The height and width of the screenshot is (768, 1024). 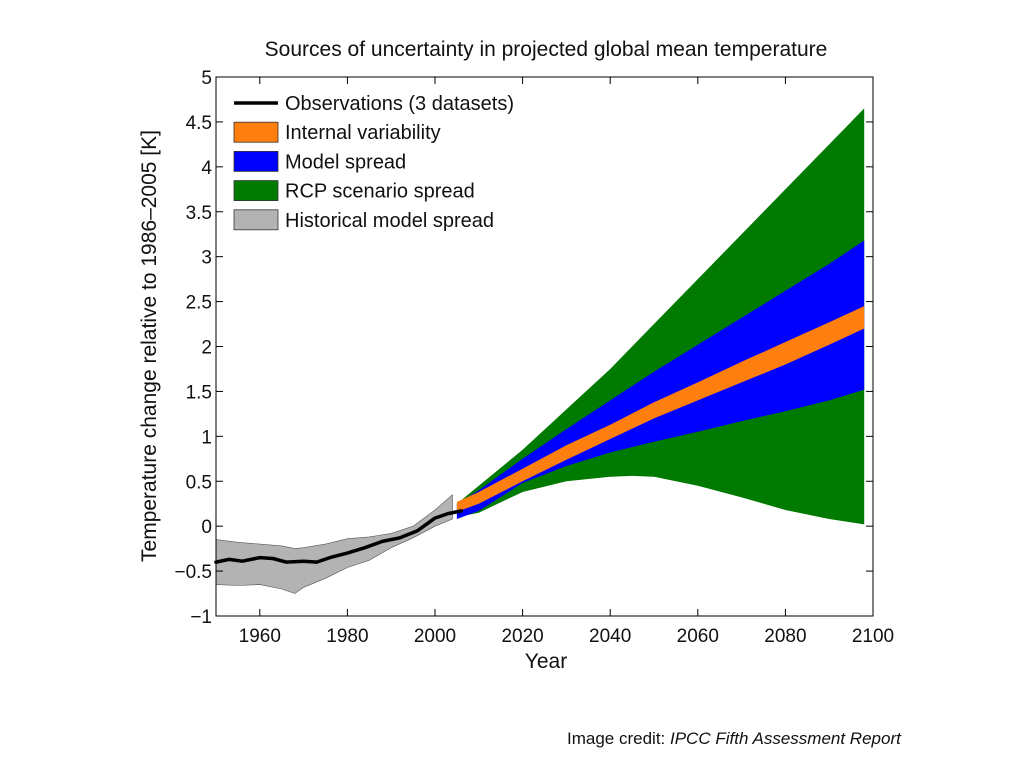 What do you see at coordinates (206, 168) in the screenshot?
I see `y-tick-label: 4` at bounding box center [206, 168].